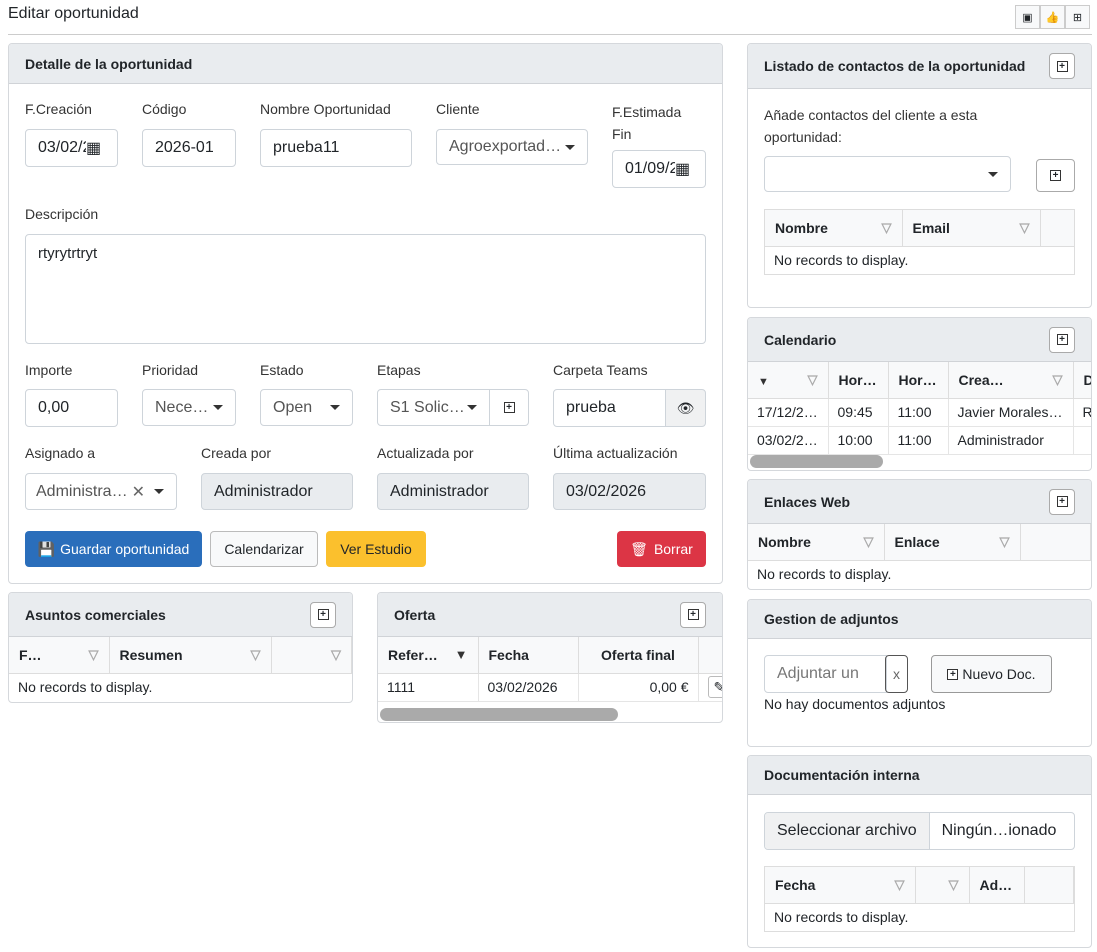 The width and height of the screenshot is (1097, 952). I want to click on contacto-select, so click(887, 174).